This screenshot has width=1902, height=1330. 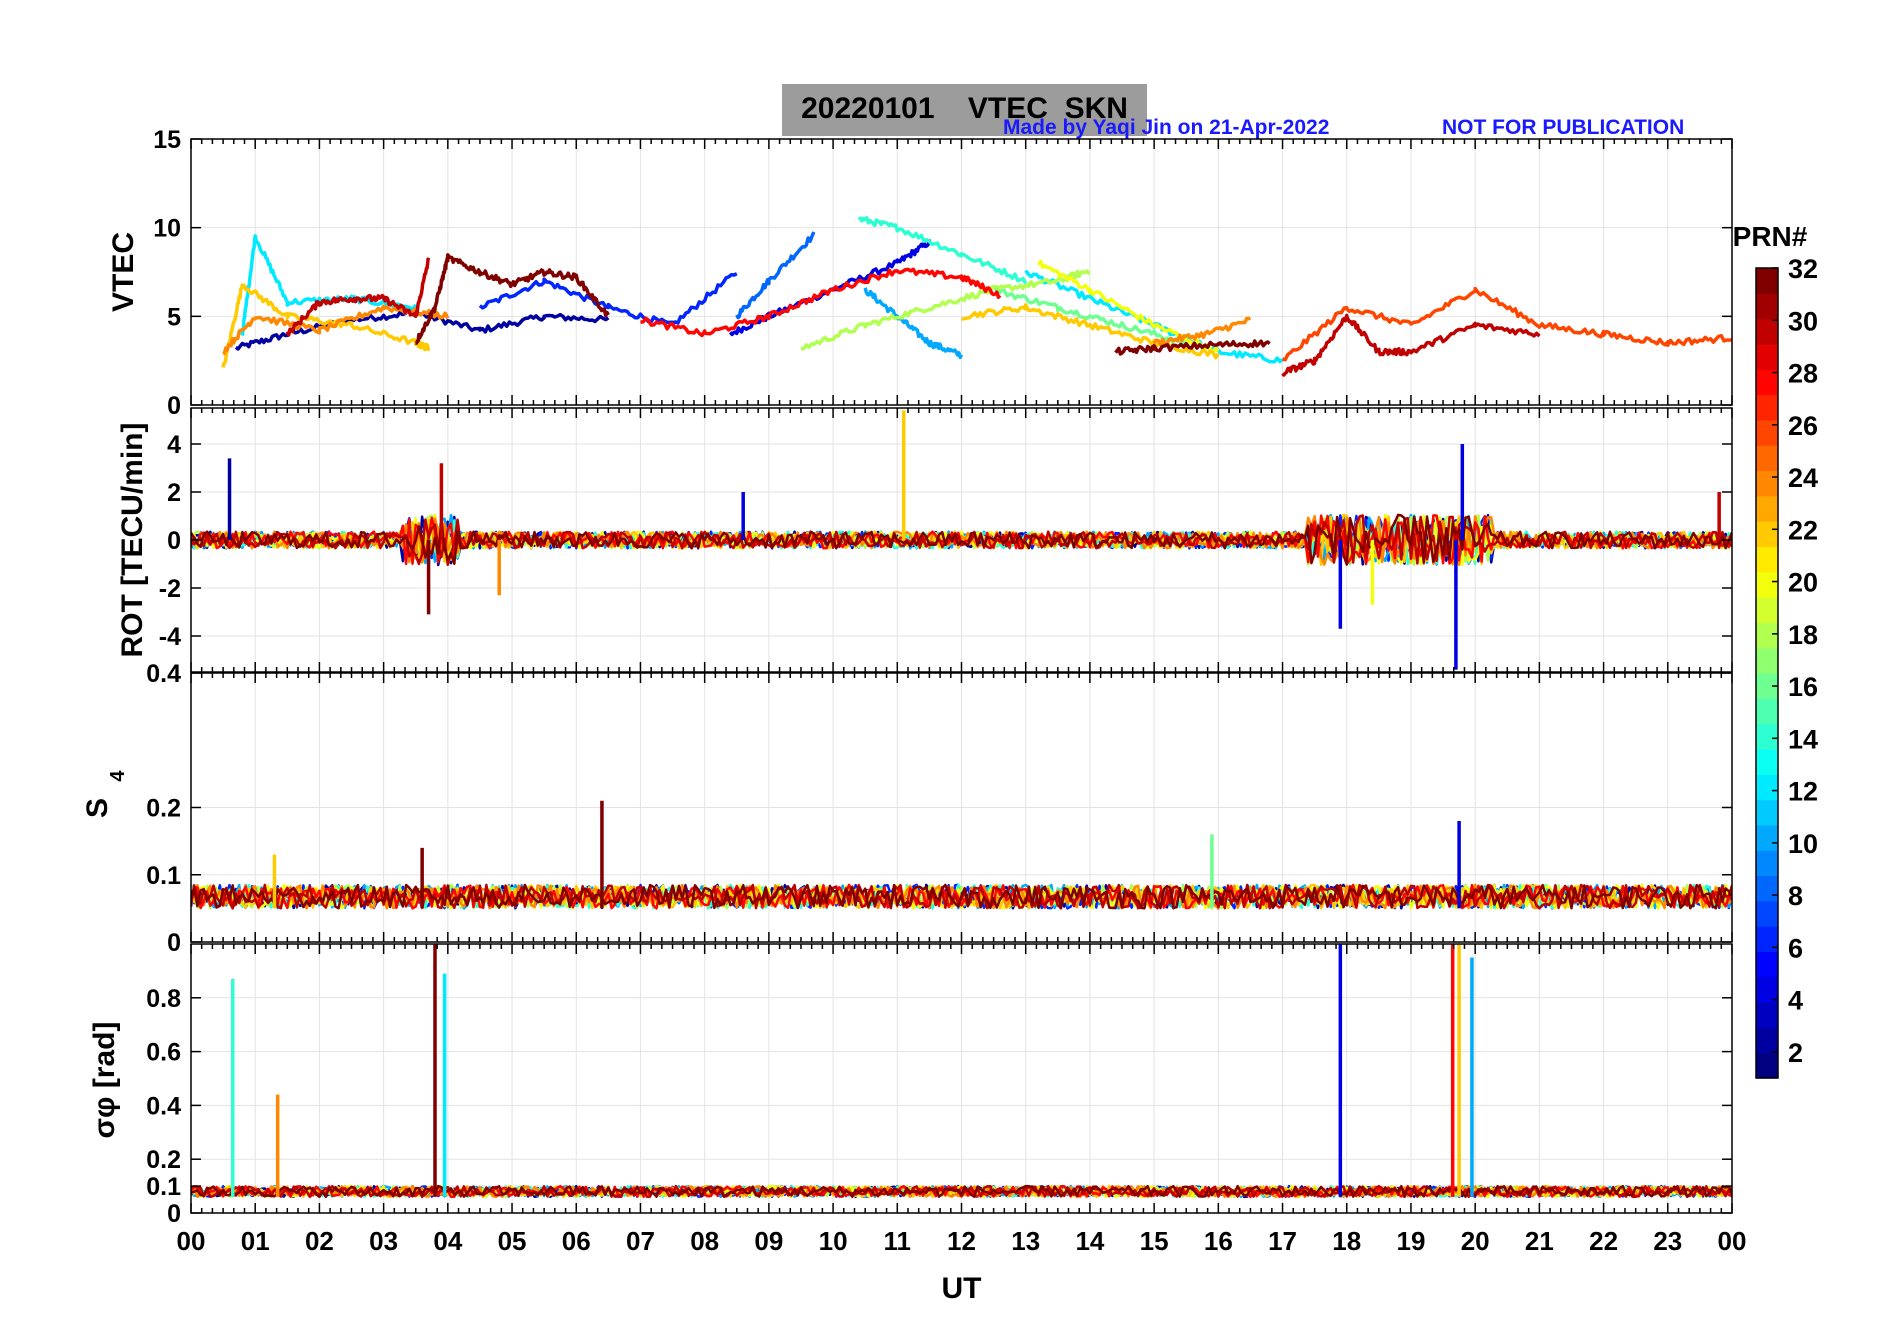 What do you see at coordinates (1795, 896) in the screenshot?
I see `colorbar-tick-label: 8` at bounding box center [1795, 896].